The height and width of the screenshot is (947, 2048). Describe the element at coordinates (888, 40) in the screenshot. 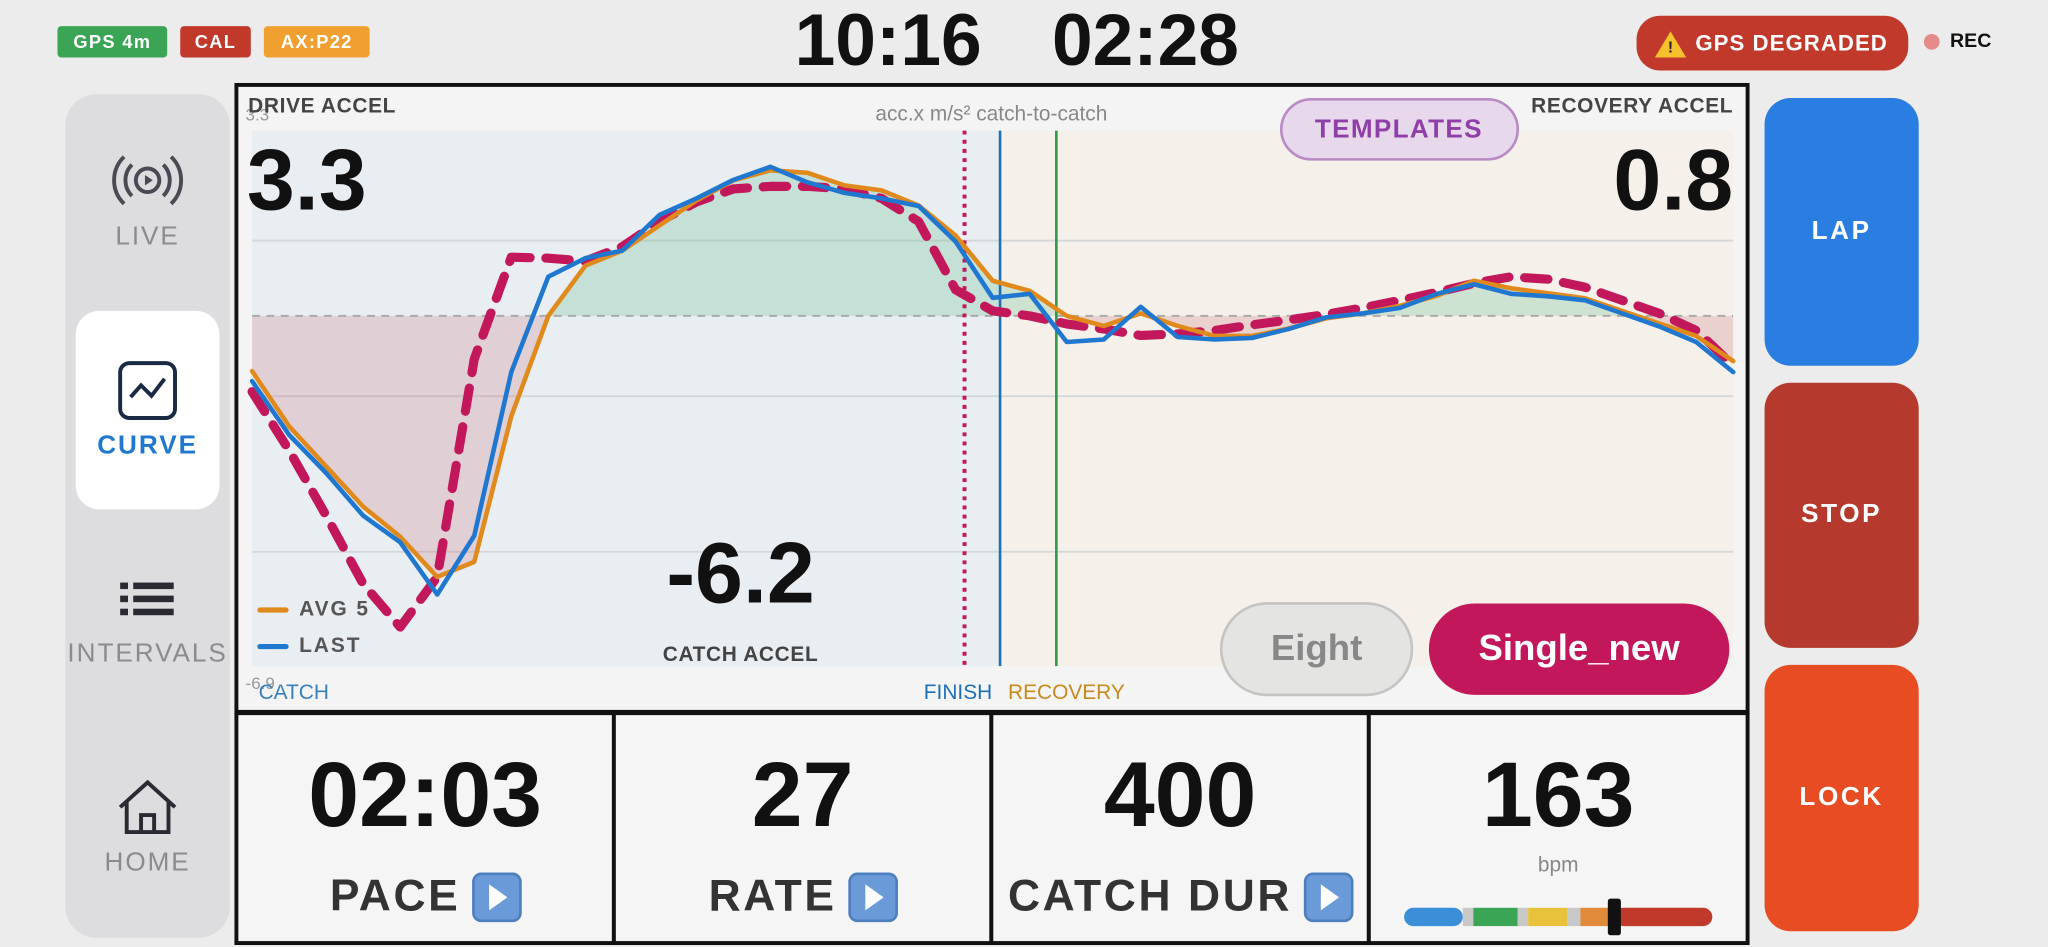

I see `clock: 10:16` at that location.